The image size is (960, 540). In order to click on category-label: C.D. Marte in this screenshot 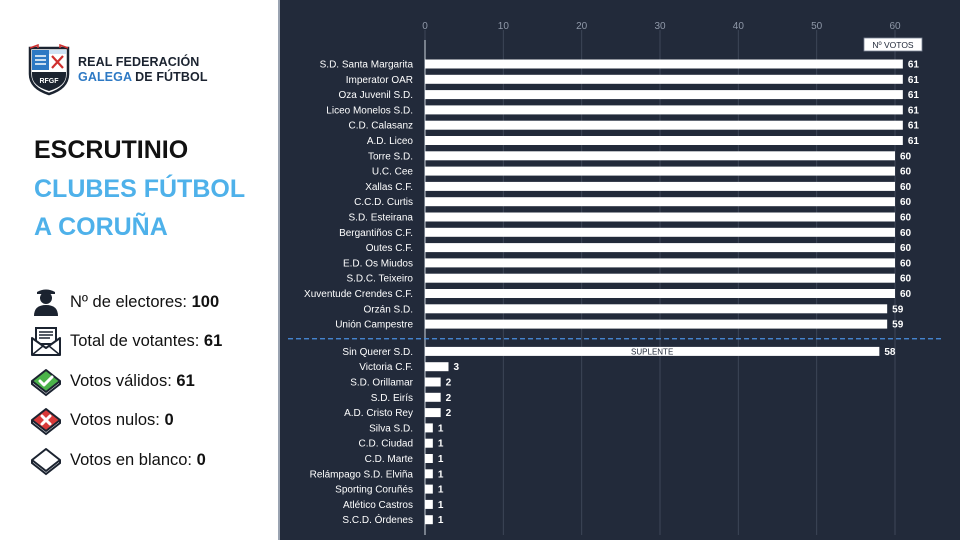, I will do `click(389, 459)`.